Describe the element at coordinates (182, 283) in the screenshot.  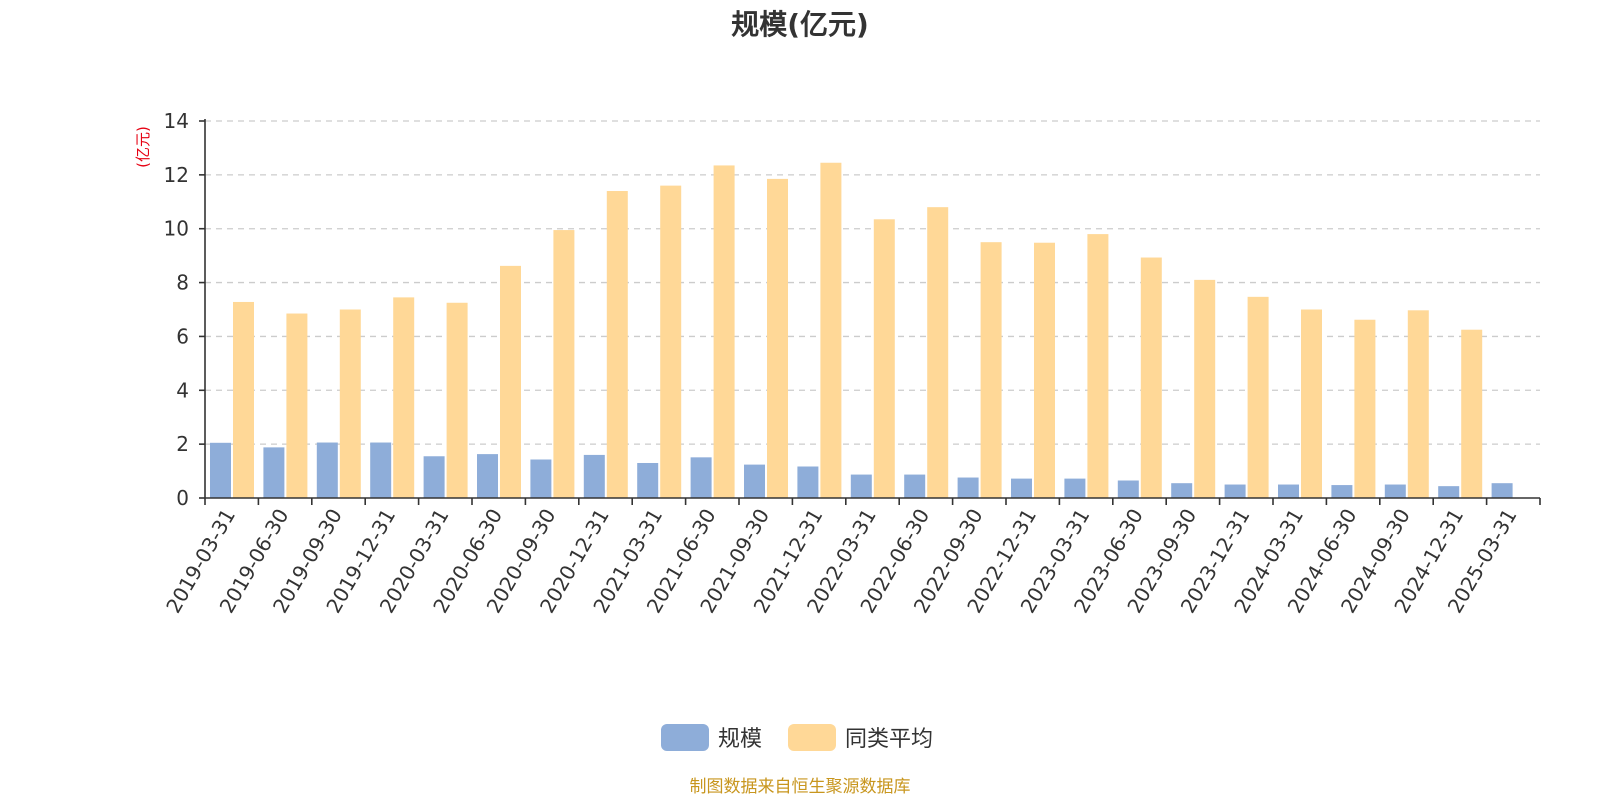
I see `y-tick-label: 8` at that location.